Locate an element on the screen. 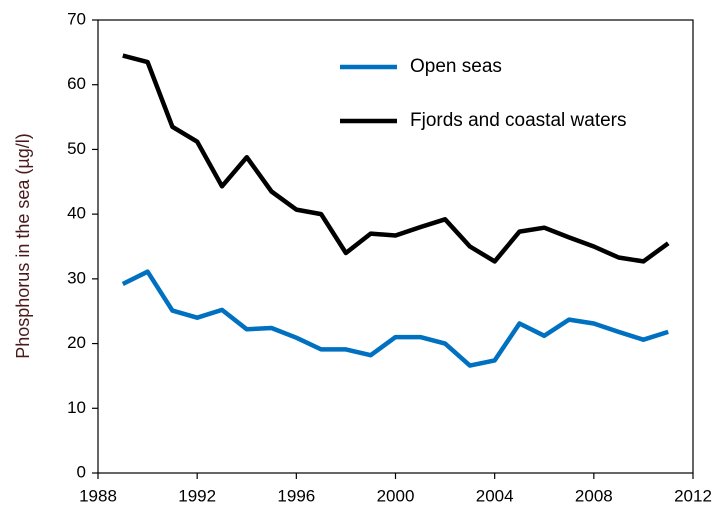 The image size is (721, 522). y-tick-label: 60 is located at coordinates (76, 83).